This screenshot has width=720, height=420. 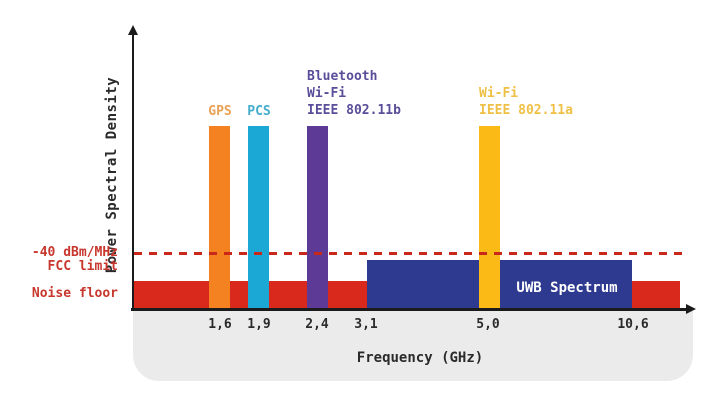 What do you see at coordinates (317, 218) in the screenshot?
I see `bluetooth-wifi-b-bar` at bounding box center [317, 218].